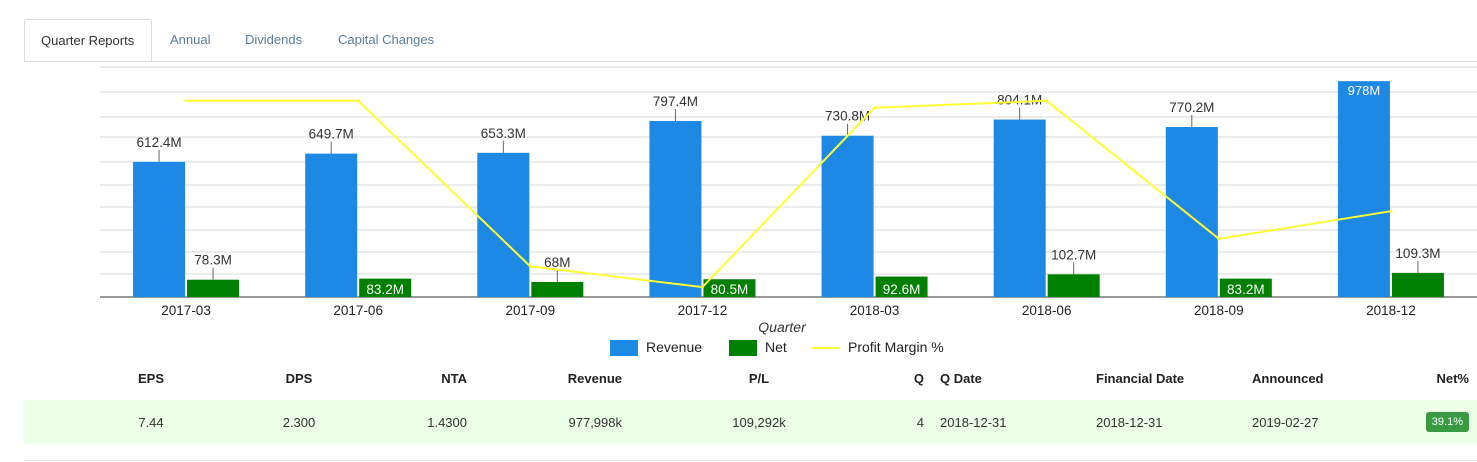  I want to click on x-tick-2017-09: 2017-09, so click(531, 310).